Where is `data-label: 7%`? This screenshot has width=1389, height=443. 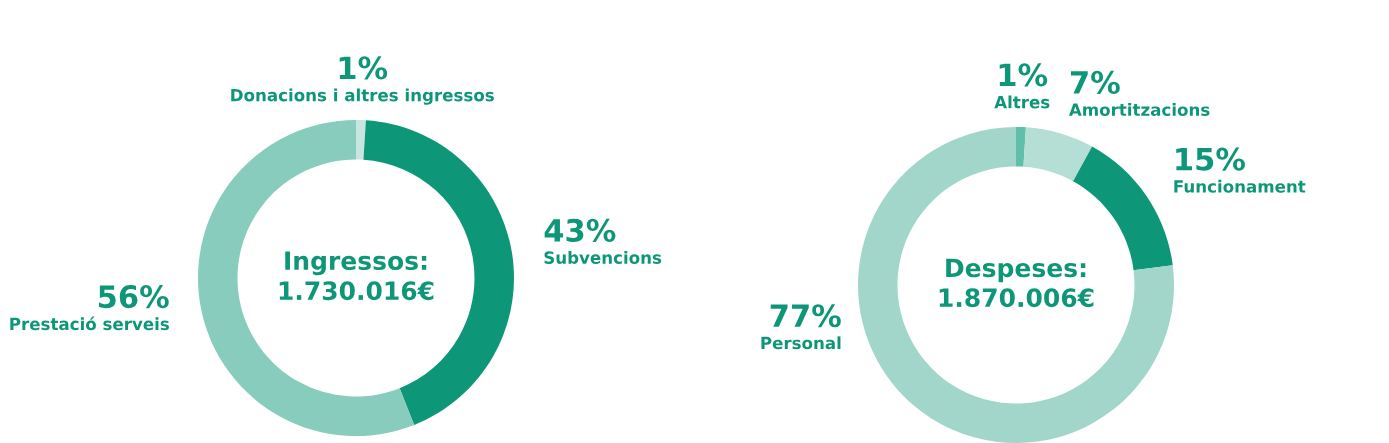
data-label: 7% is located at coordinates (1095, 82).